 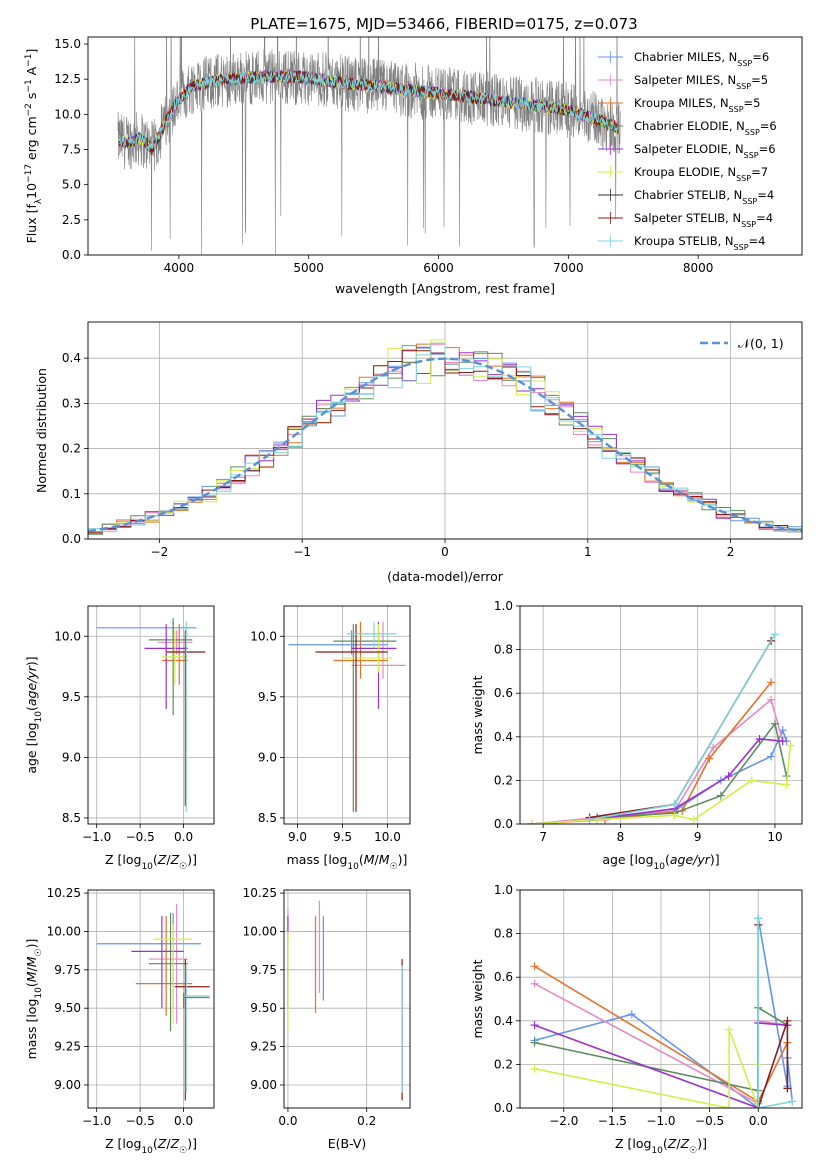 What do you see at coordinates (168, 1143) in the screenshot?
I see `label-part: /` at bounding box center [168, 1143].